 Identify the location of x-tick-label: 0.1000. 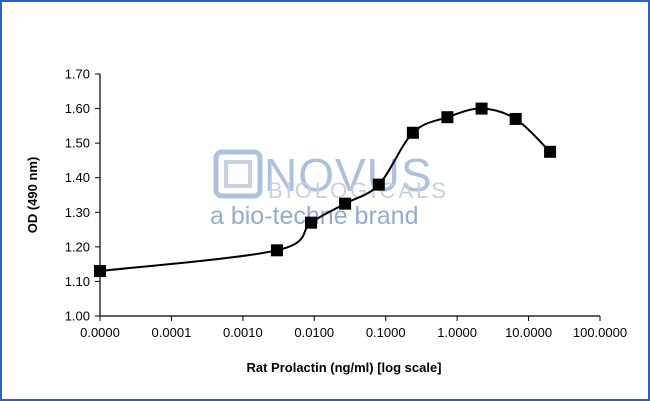
(386, 332).